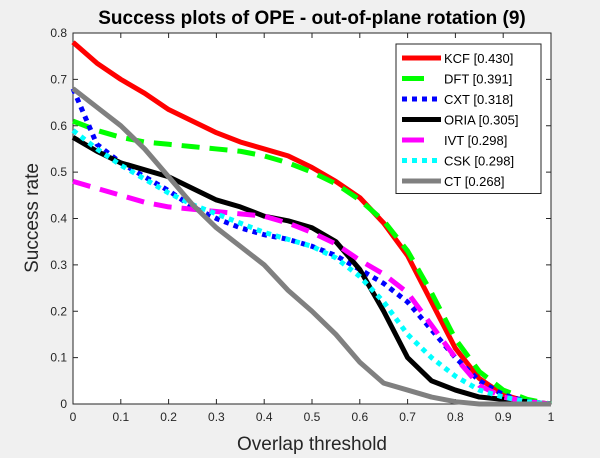 The image size is (600, 458). What do you see at coordinates (73, 417) in the screenshot?
I see `x-tick-label: 0` at bounding box center [73, 417].